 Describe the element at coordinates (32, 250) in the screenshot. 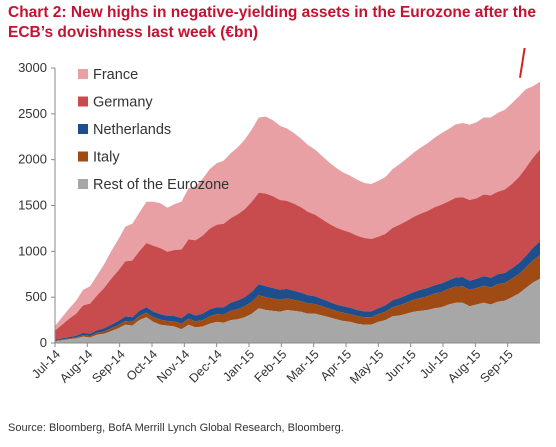

I see `y-tick-label: 1000` at that location.